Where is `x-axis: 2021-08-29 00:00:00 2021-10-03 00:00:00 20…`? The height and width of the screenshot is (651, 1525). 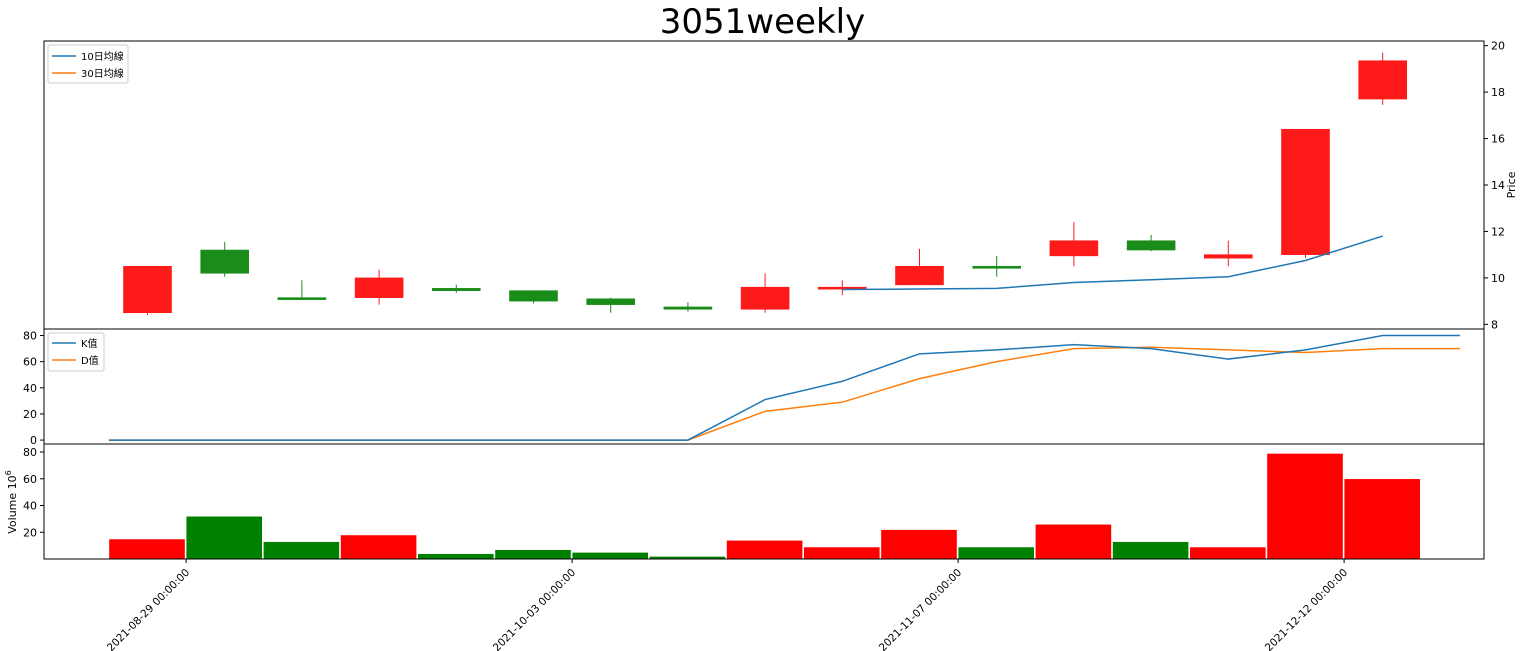
x-axis: 2021-08-29 00:00:00 2021-10-03 00:00:00 20… is located at coordinates (727, 605).